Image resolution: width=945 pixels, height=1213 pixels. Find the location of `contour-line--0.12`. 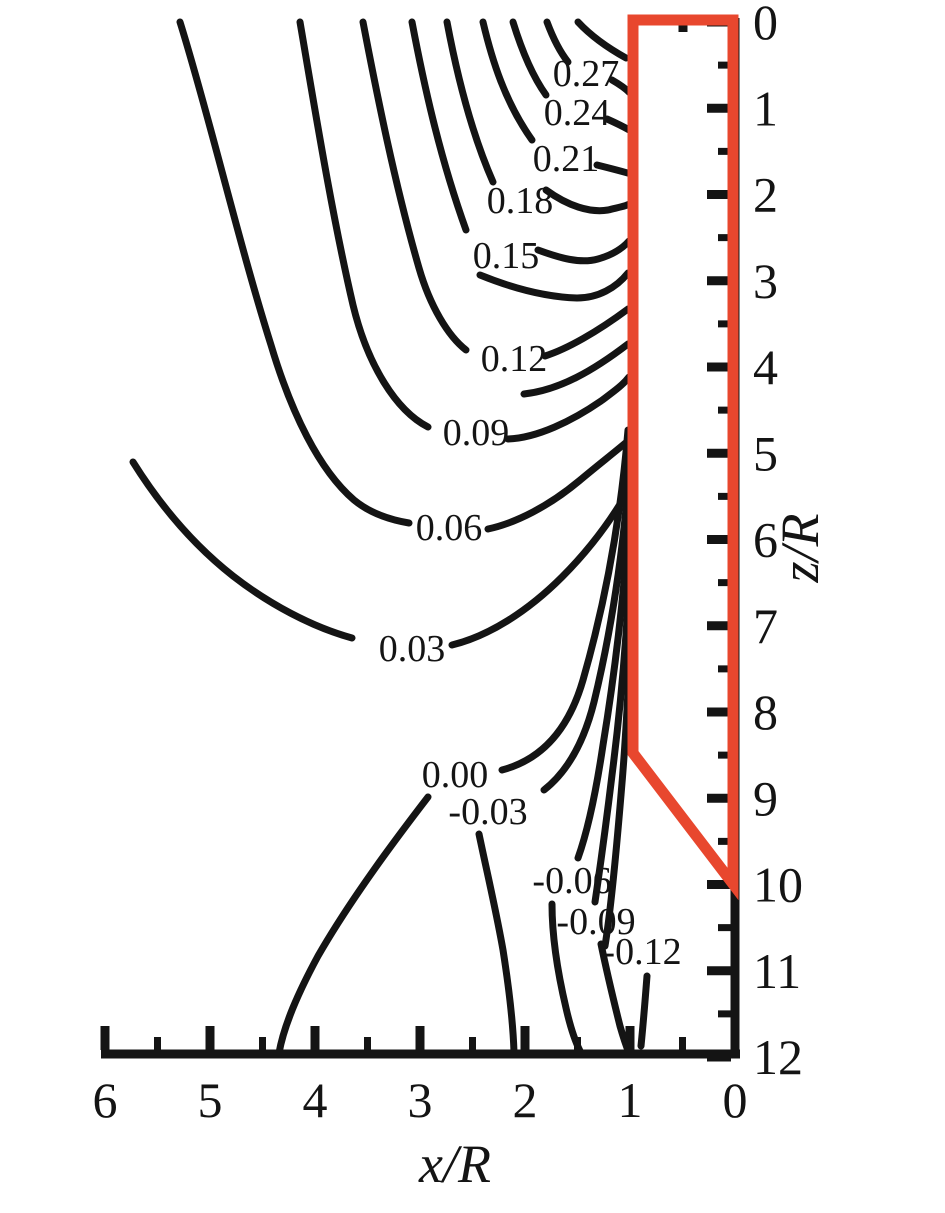

contour-line--0.12 is located at coordinates (644, 1011).